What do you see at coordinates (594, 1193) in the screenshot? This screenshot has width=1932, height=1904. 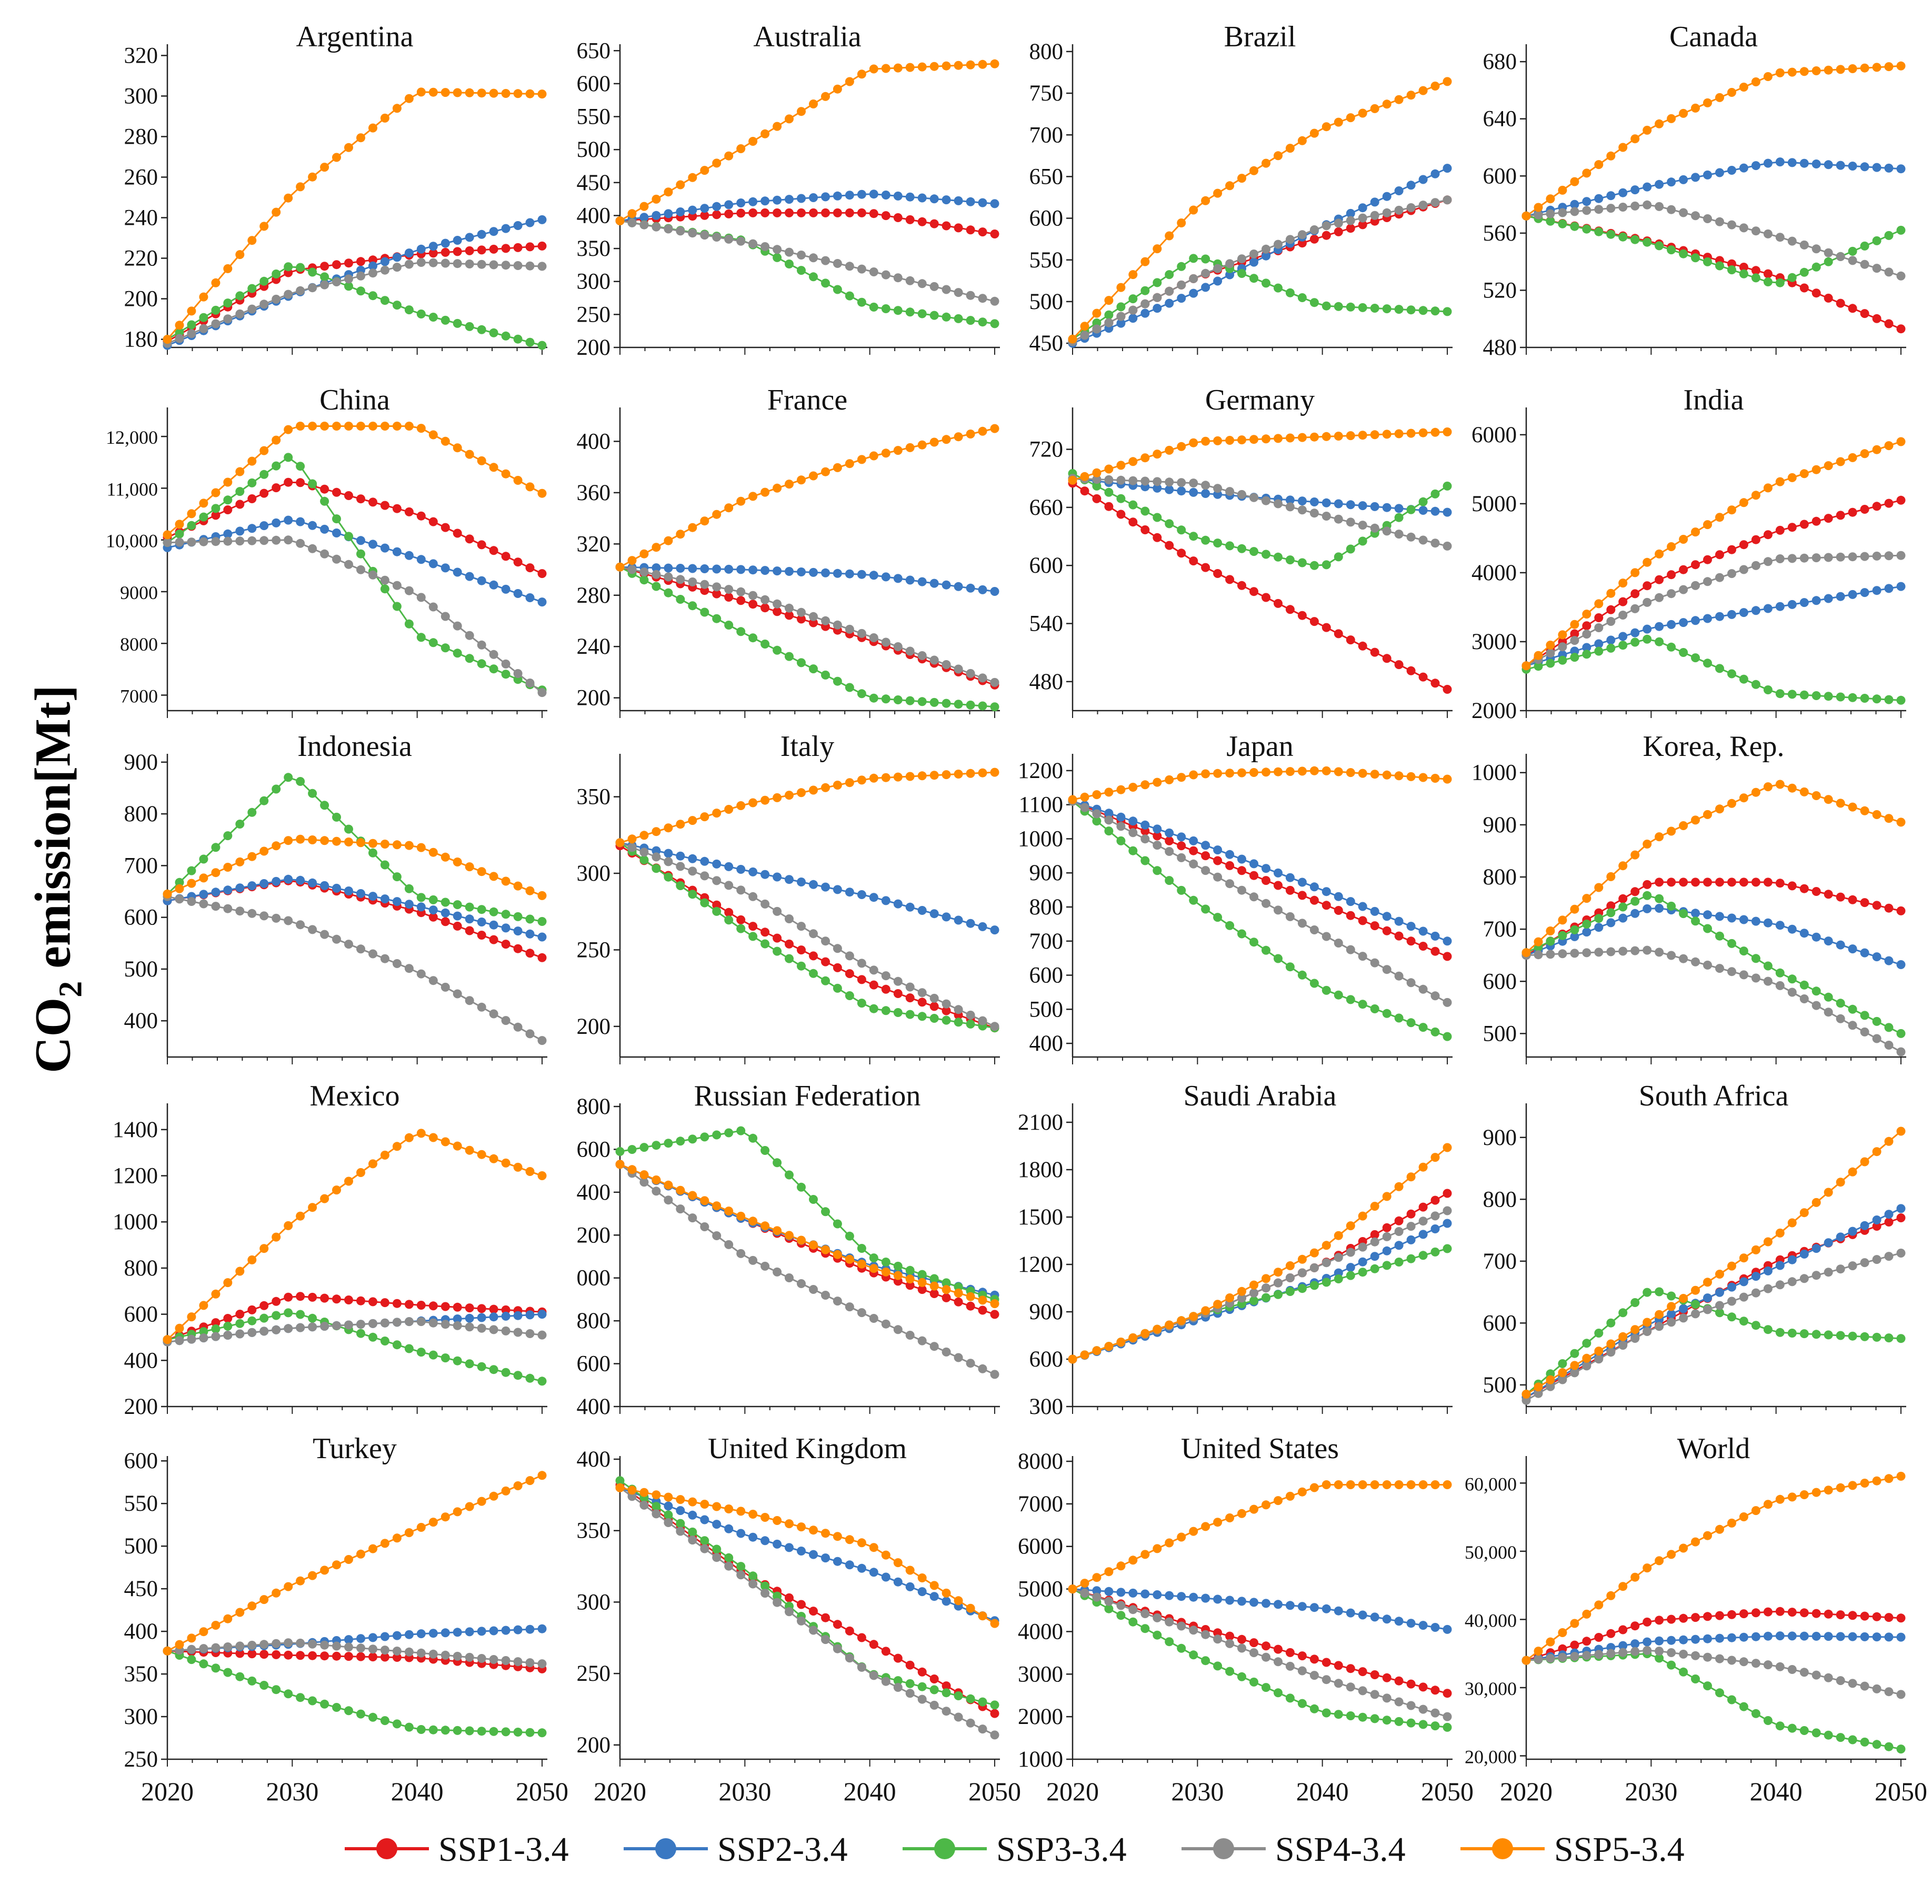 I see `y-tick-label: 400` at bounding box center [594, 1193].